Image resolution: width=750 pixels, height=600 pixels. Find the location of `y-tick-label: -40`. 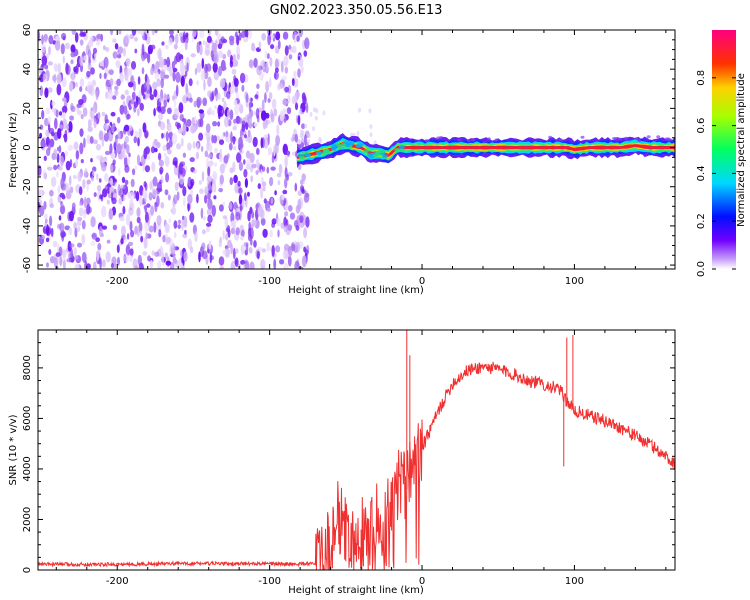

y-tick-label: -40 is located at coordinates (27, 226).